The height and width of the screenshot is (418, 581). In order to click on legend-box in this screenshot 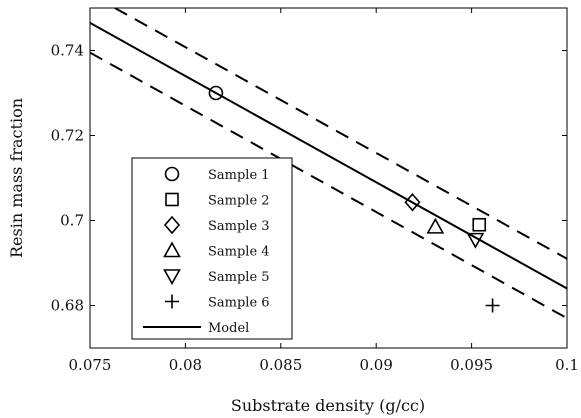, I will do `click(212, 248)`.